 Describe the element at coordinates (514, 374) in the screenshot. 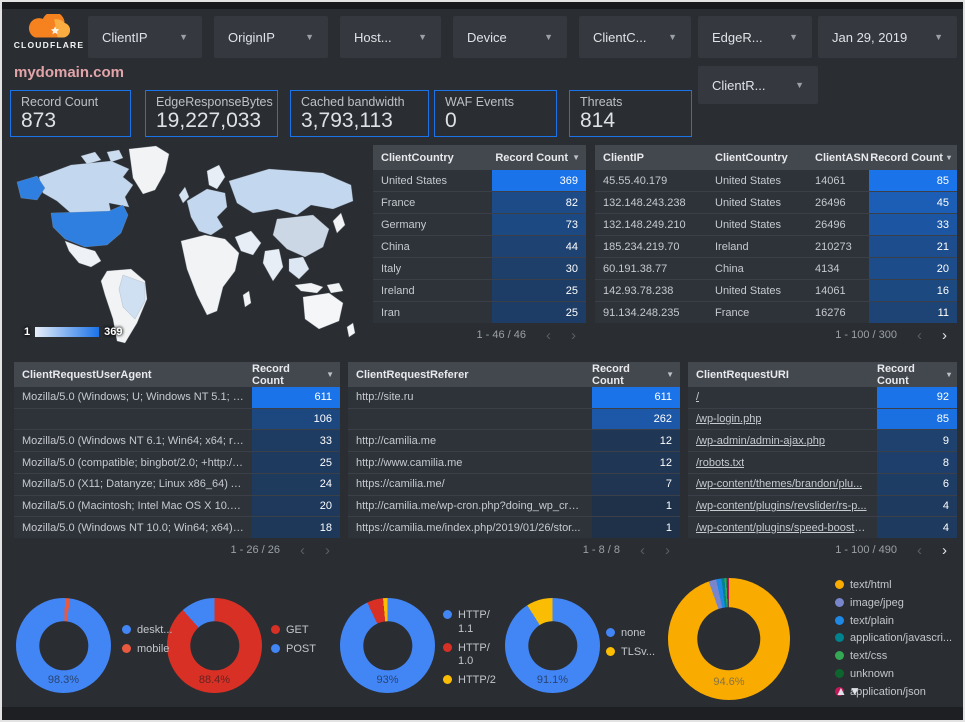

I see `table-header: ClientRequestReferer Record Count ▼` at that location.